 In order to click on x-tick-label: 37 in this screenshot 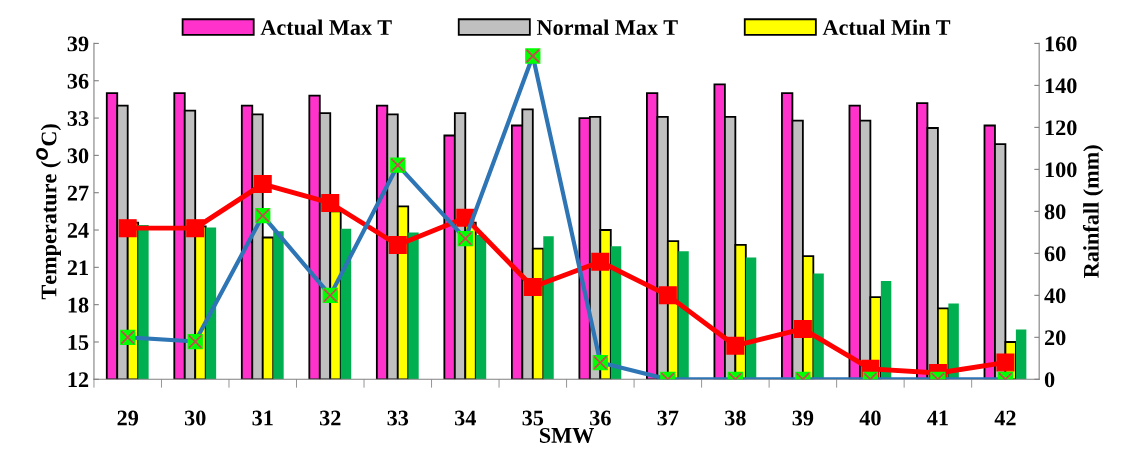, I will do `click(668, 418)`.